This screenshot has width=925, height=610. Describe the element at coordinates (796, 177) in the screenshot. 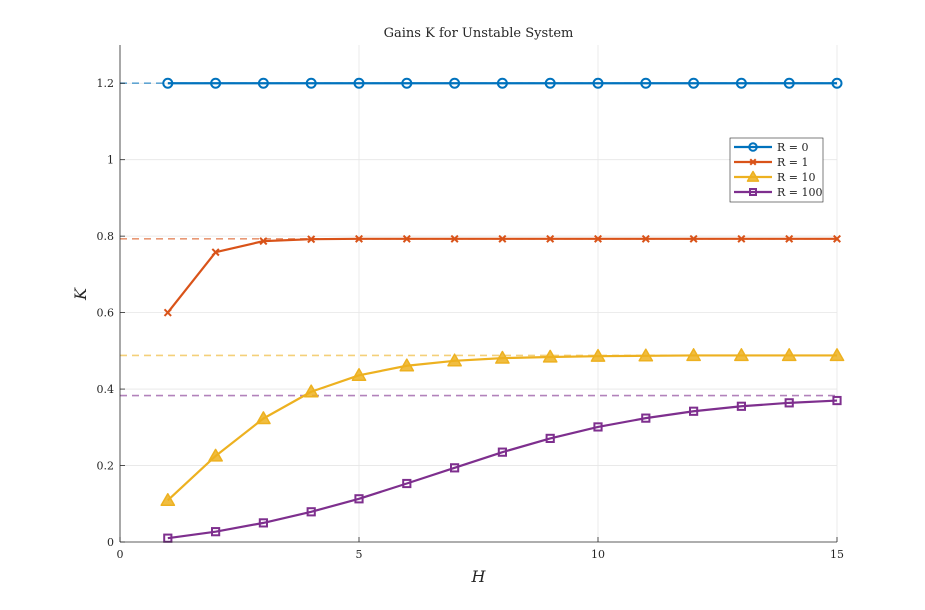

I see `legend-label: R = 10` at that location.